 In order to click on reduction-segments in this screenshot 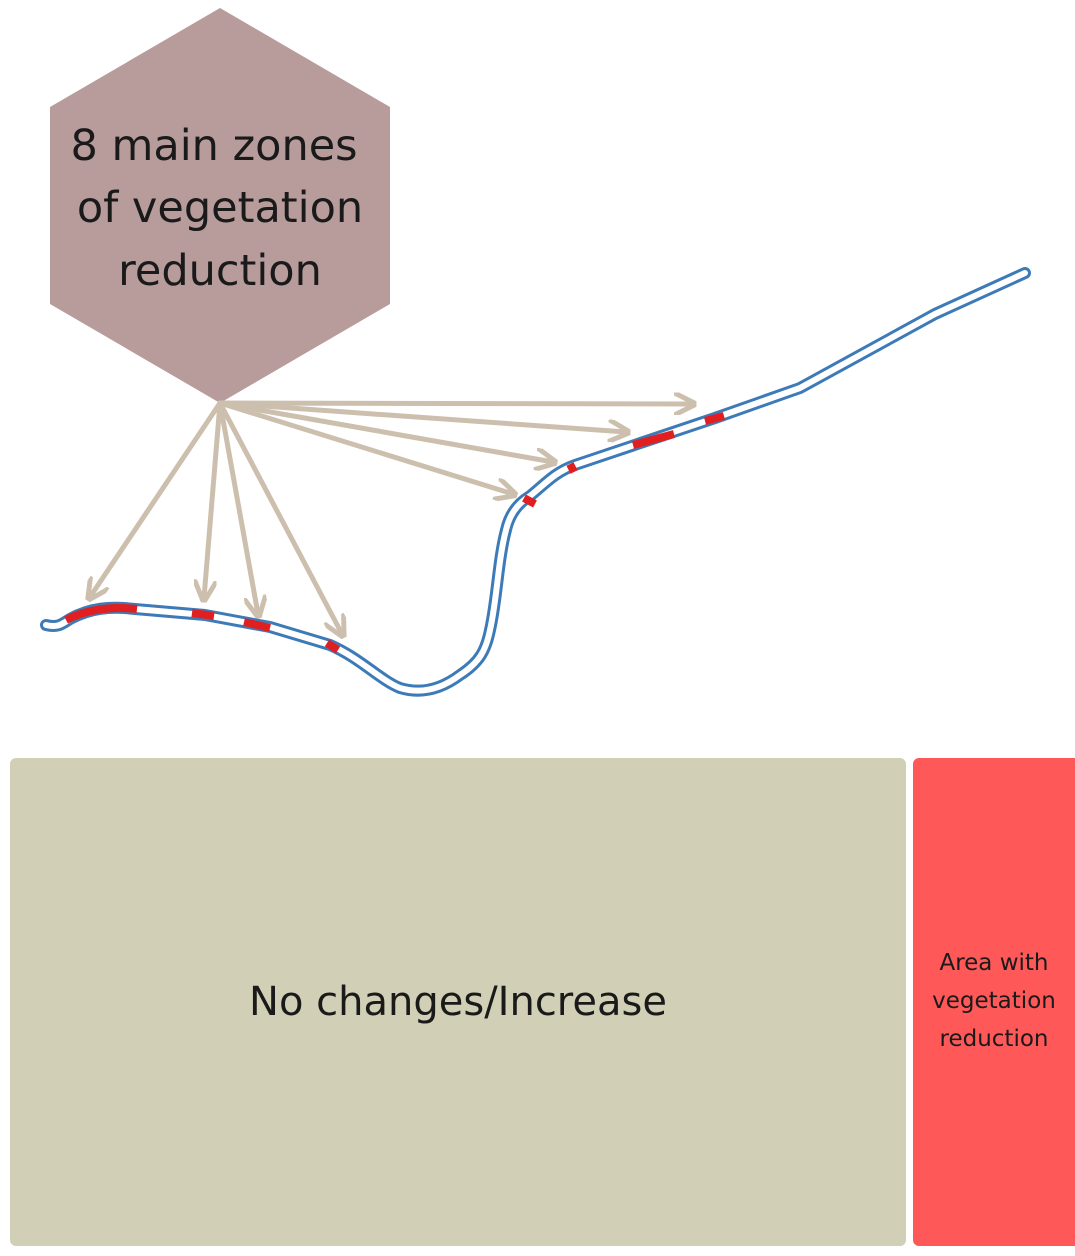, I will do `click(395, 533)`.